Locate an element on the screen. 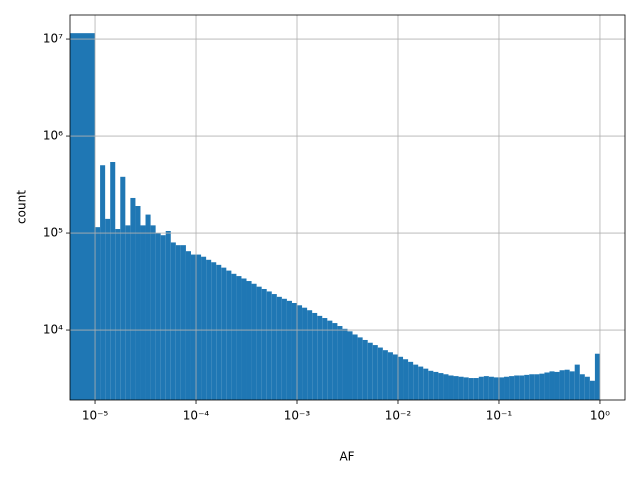 The height and width of the screenshot is (480, 640). x-tick-label: 10⁻¹ is located at coordinates (499, 416).